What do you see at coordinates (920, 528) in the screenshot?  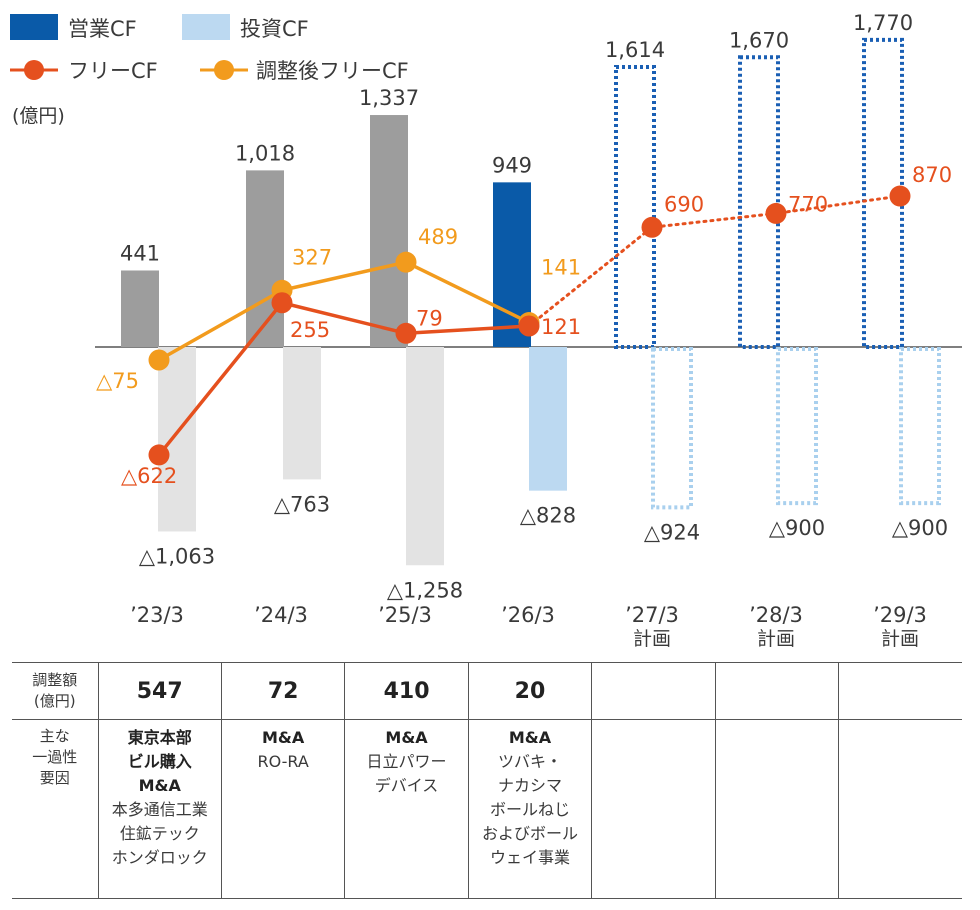 I see `investing-cf-label-293: △900` at bounding box center [920, 528].